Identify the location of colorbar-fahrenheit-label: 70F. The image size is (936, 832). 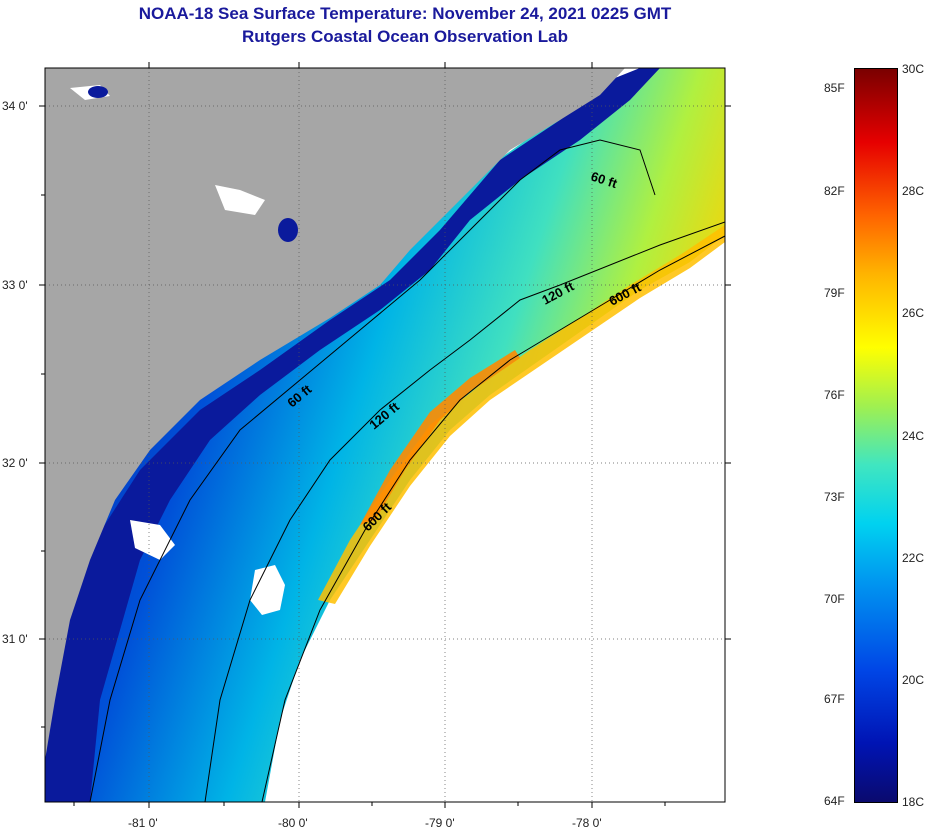
(834, 599).